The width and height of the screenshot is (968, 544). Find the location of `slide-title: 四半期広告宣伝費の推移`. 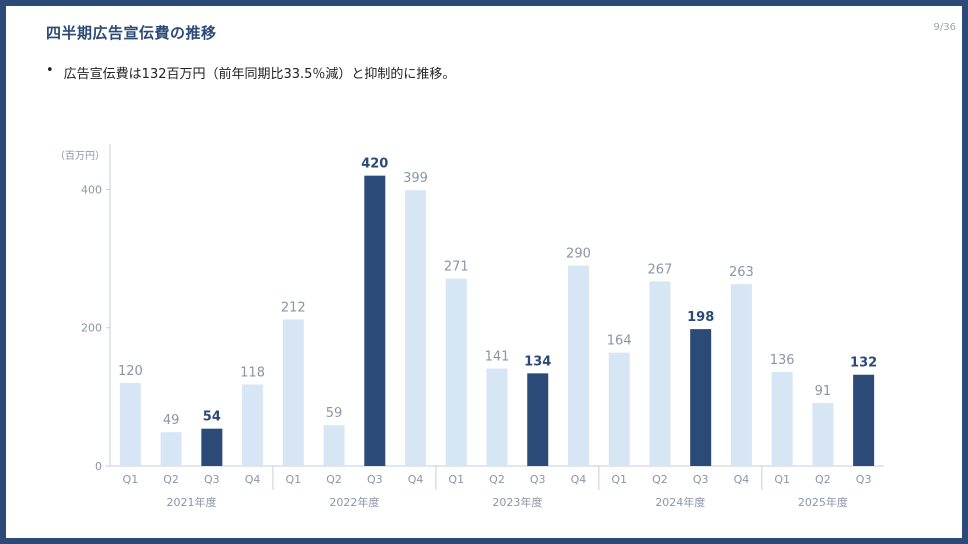

slide-title: 四半期広告宣伝費の推移 is located at coordinates (131, 33).